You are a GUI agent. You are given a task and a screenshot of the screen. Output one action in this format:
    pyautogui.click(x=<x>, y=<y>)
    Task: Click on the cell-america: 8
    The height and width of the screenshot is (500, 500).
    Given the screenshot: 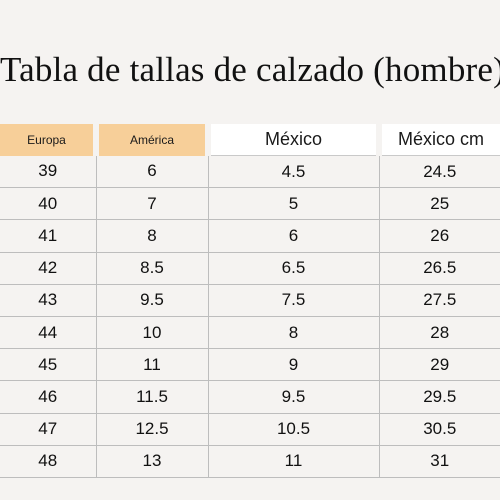 What is the action you would take?
    pyautogui.click(x=152, y=236)
    